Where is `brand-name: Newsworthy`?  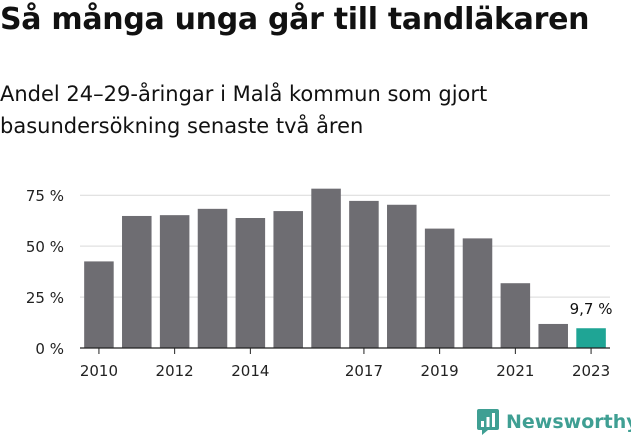 brand-name: Newsworthy is located at coordinates (568, 422).